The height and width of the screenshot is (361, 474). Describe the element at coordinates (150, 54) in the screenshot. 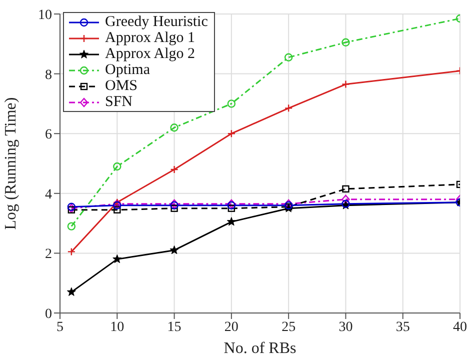

I see `legend-label: Approx Algo 2` at that location.